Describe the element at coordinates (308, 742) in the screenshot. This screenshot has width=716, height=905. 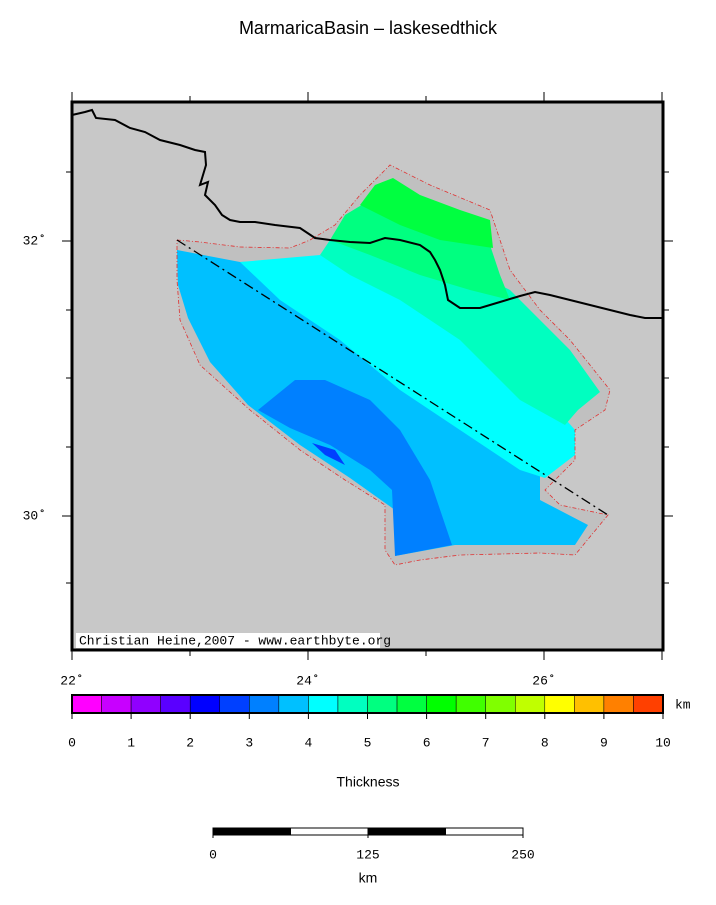
I see `colorbar-tick-label: 4` at that location.